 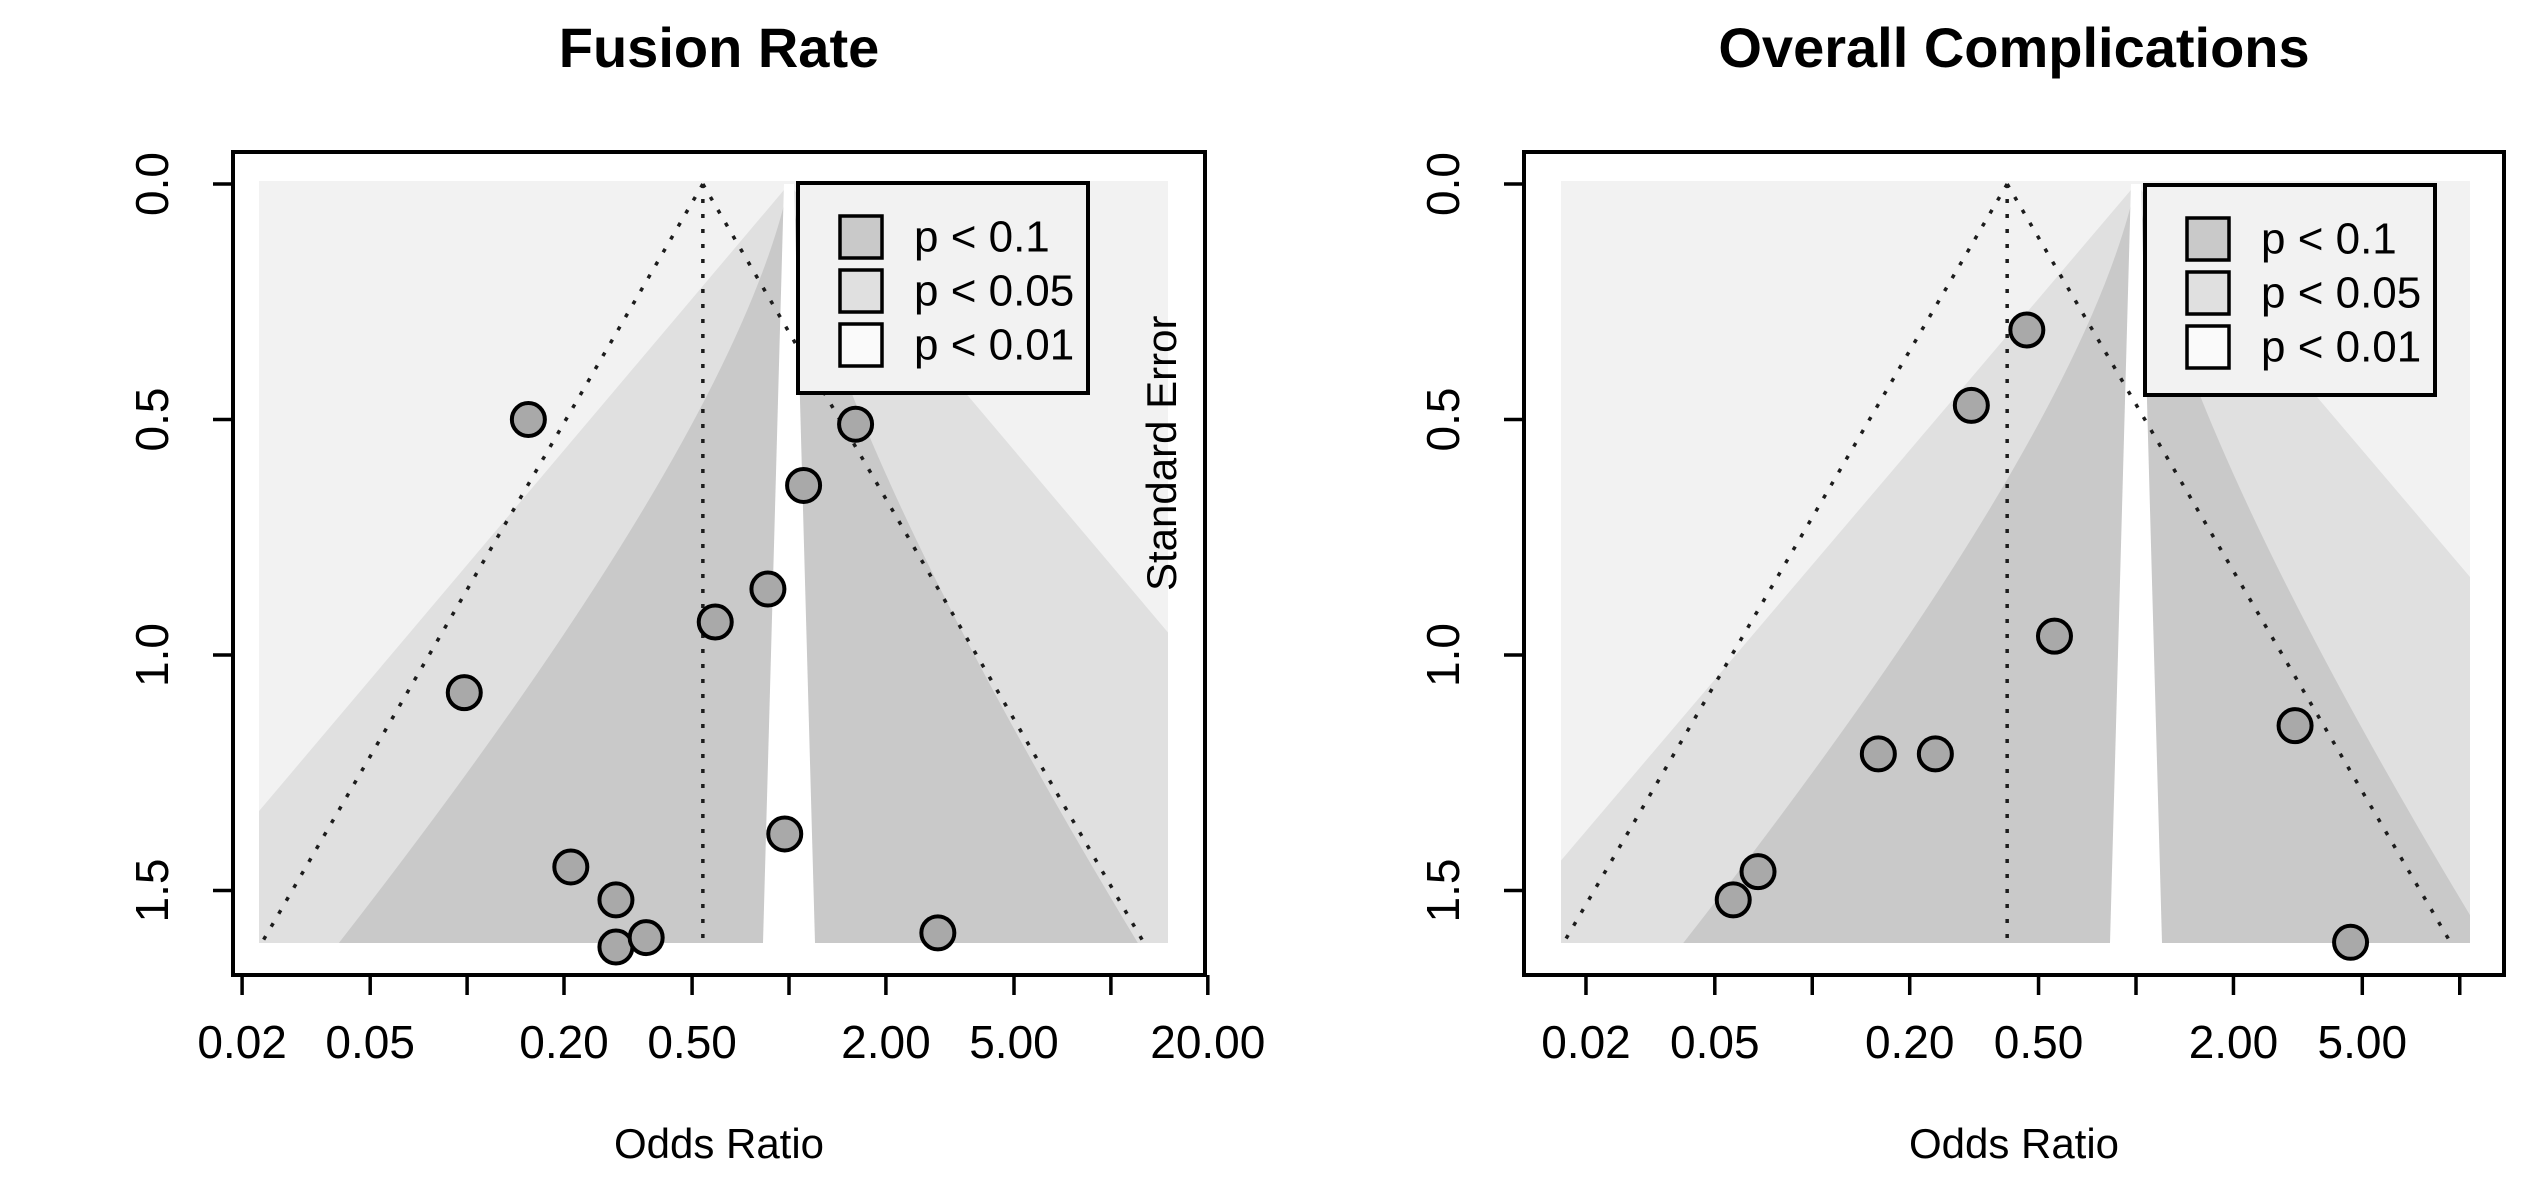 What do you see at coordinates (719, 1143) in the screenshot?
I see `x-axis-label-left: Odds Ratio` at bounding box center [719, 1143].